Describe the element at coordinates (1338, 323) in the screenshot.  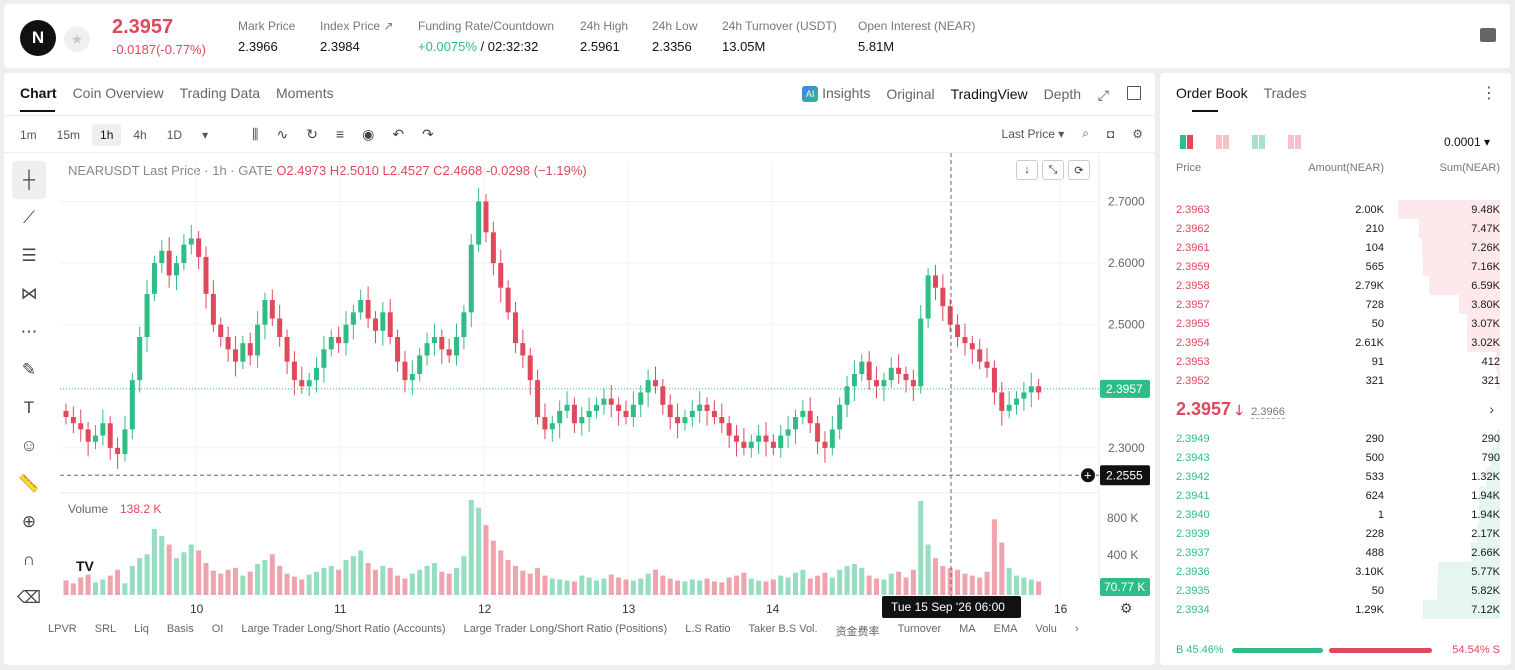
I see `ask-row: 2.3955 50 3.07K` at that location.